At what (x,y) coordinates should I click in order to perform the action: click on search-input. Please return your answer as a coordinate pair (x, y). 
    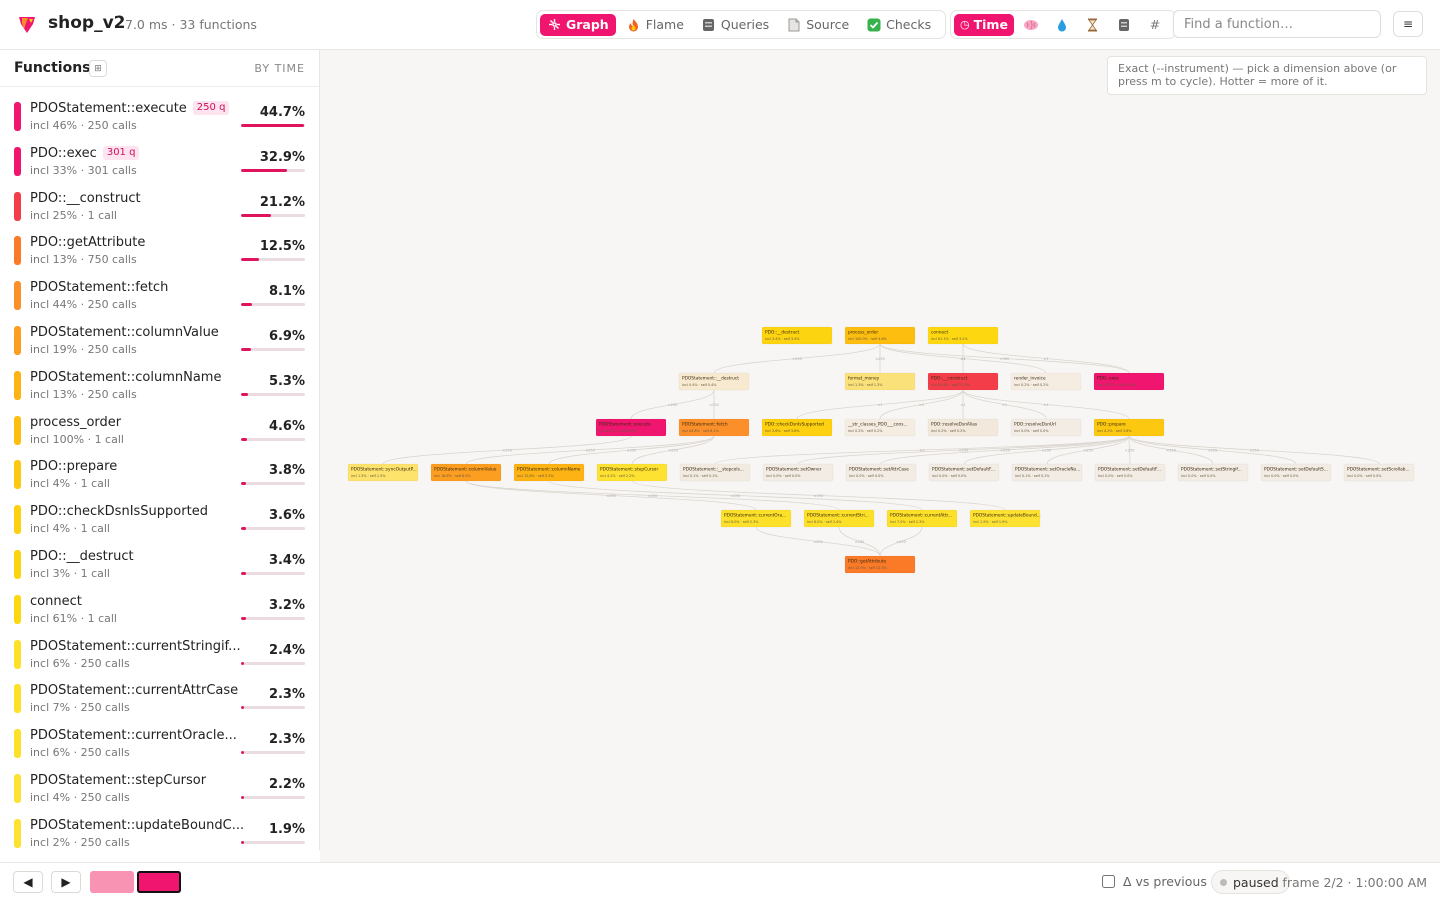
    Looking at the image, I should click on (1277, 24).